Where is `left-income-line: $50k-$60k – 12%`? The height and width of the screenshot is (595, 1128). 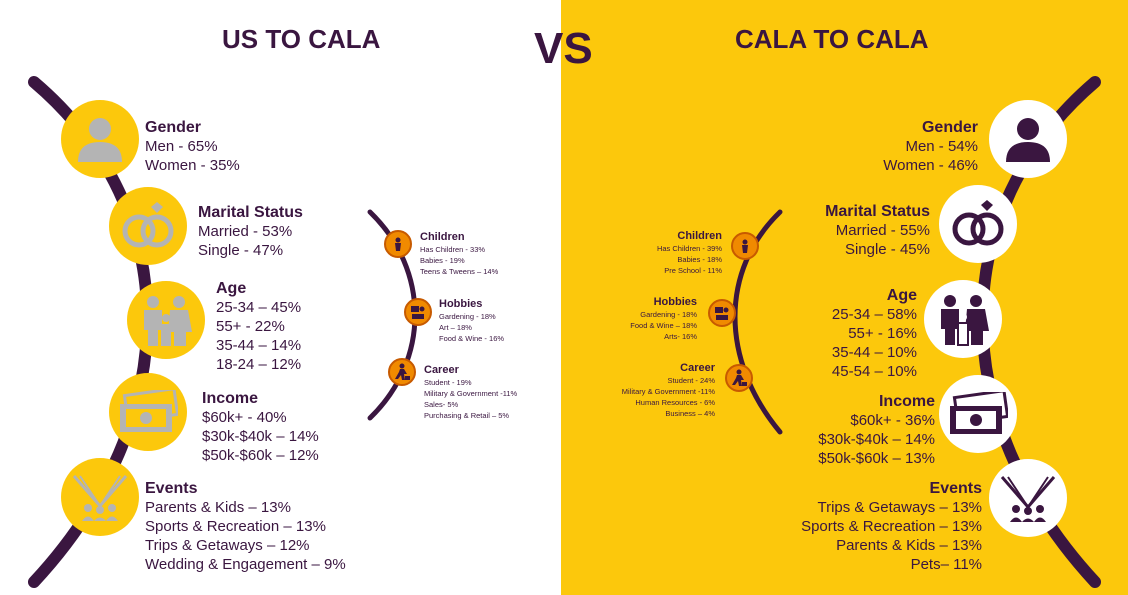
left-income-line: $50k-$60k – 12% is located at coordinates (260, 455).